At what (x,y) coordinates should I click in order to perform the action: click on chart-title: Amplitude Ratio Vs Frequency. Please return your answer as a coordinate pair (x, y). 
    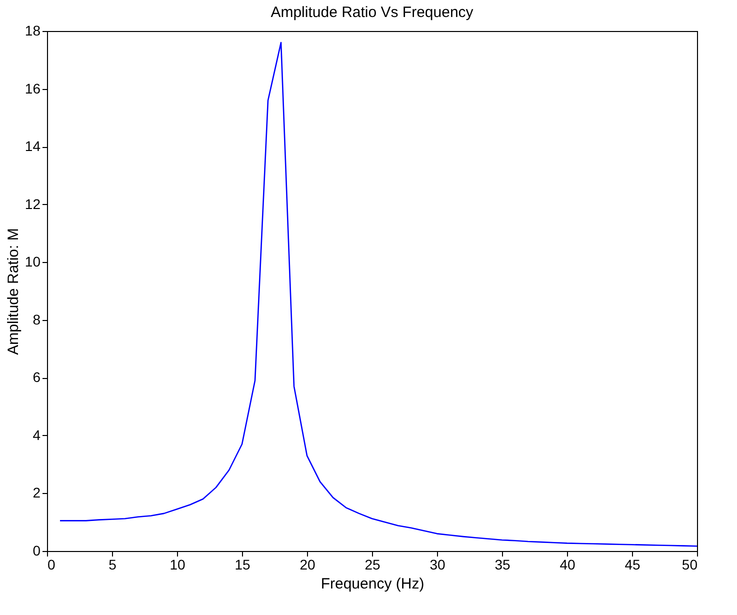
    Looking at the image, I should click on (372, 12).